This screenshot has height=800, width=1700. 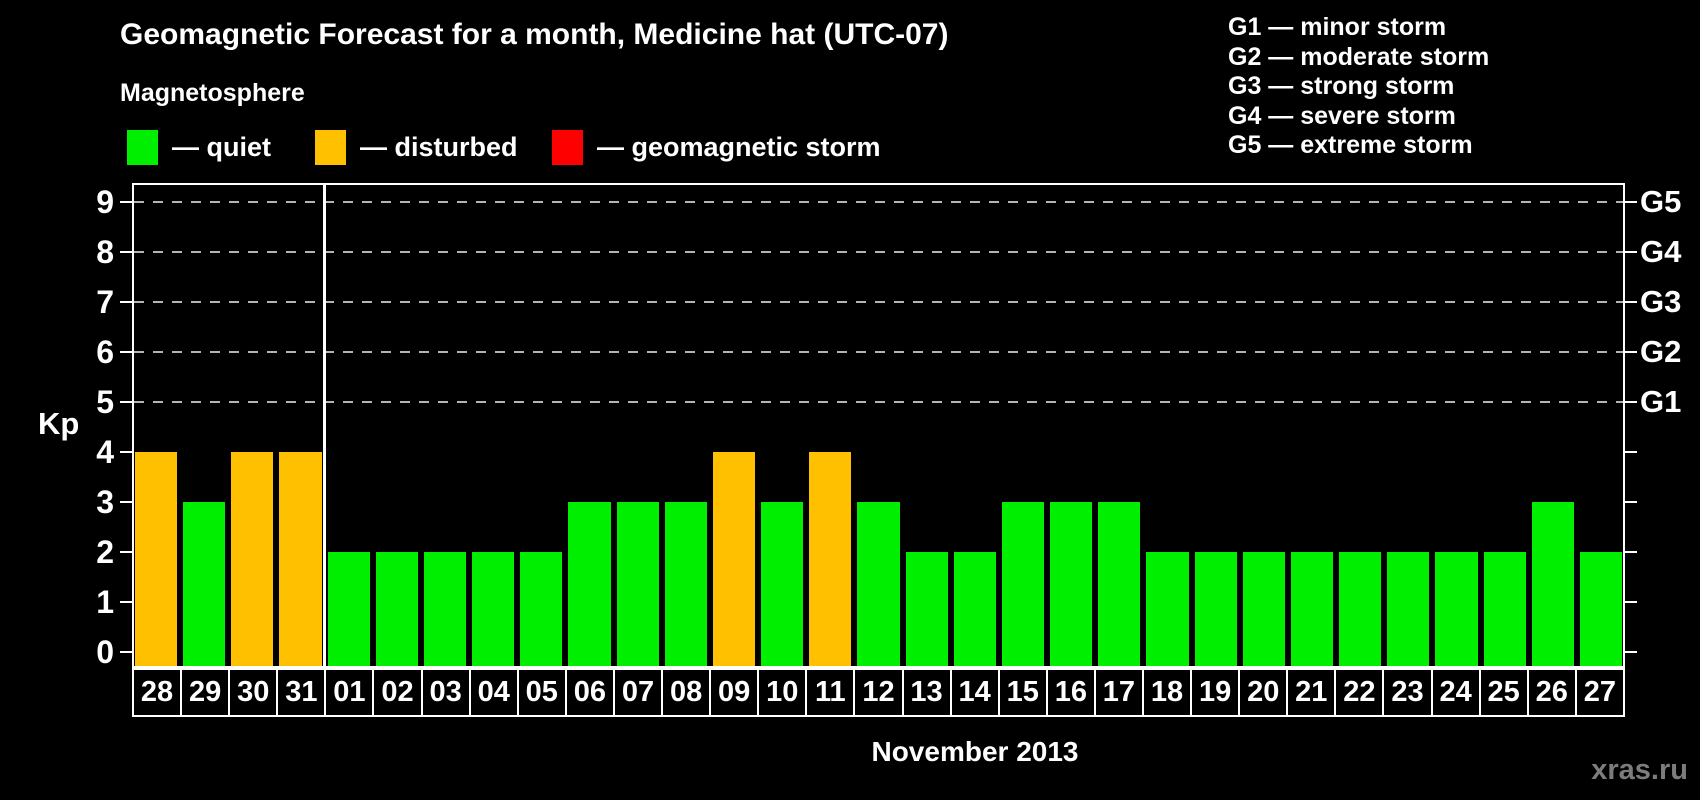 What do you see at coordinates (1070, 692) in the screenshot?
I see `date-cell-16: 16` at bounding box center [1070, 692].